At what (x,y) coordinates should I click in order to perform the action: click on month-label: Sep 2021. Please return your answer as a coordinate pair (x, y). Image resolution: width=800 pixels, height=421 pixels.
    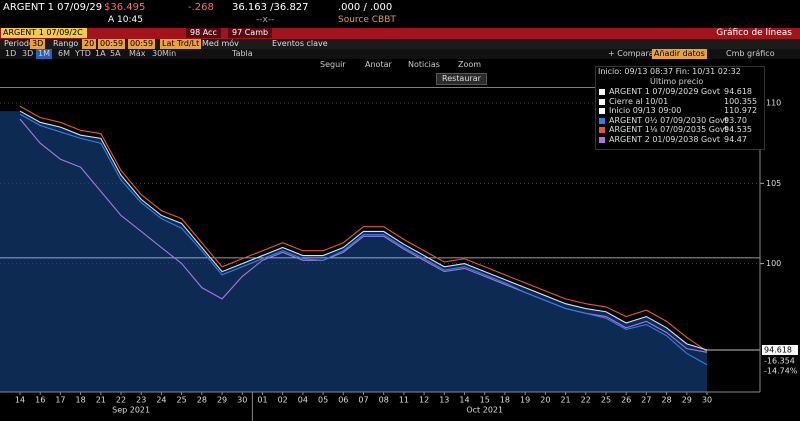
    Looking at the image, I should click on (131, 410).